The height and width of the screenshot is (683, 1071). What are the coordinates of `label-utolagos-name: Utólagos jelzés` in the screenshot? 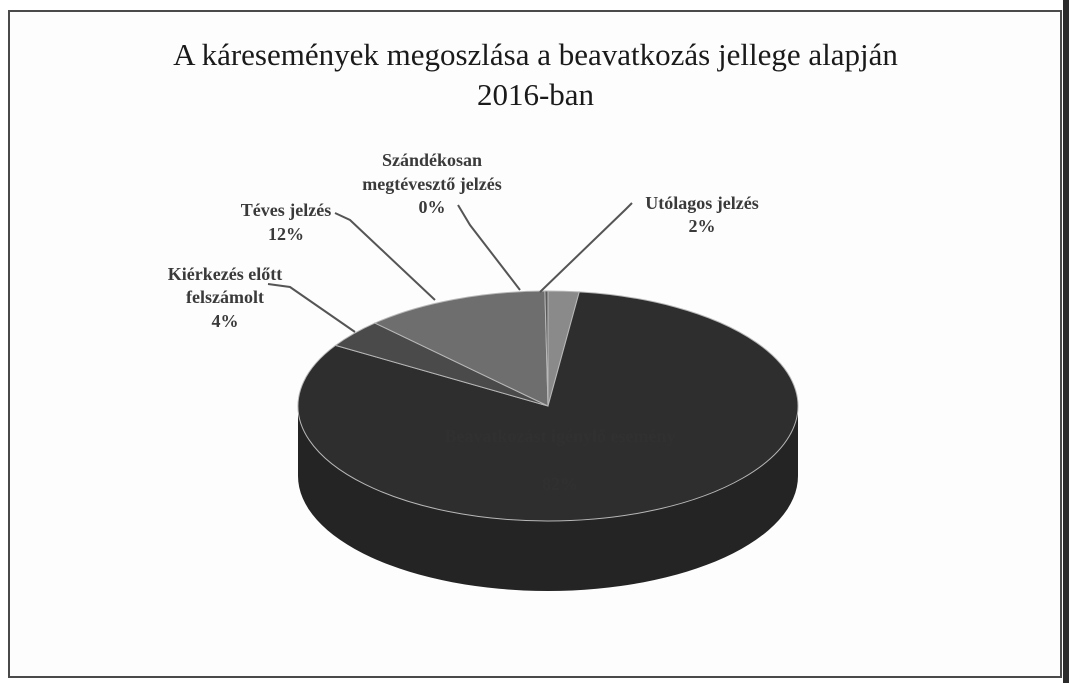 It's located at (701, 203).